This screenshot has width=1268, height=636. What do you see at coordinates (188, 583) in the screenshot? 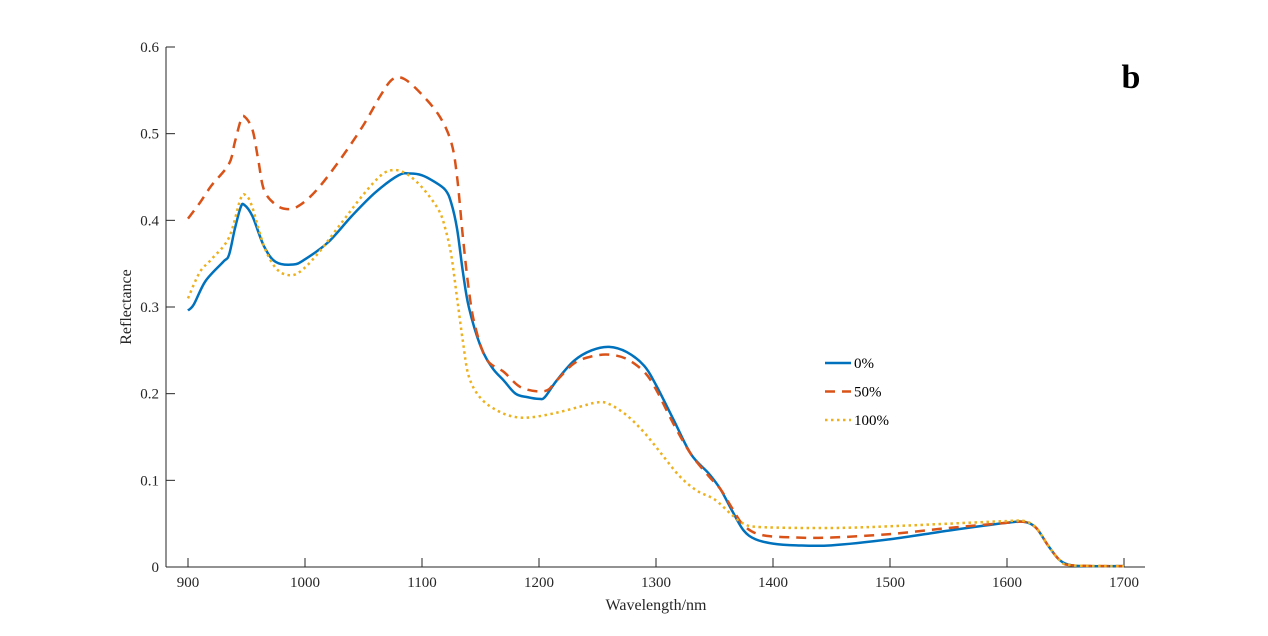
I see `x-tick-label: 900` at bounding box center [188, 583].